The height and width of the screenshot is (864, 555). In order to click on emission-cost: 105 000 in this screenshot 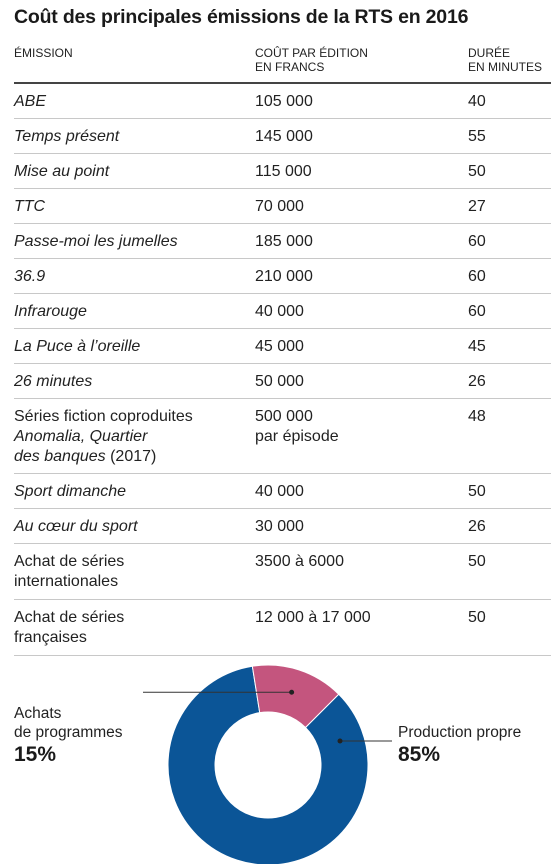, I will do `click(284, 101)`.